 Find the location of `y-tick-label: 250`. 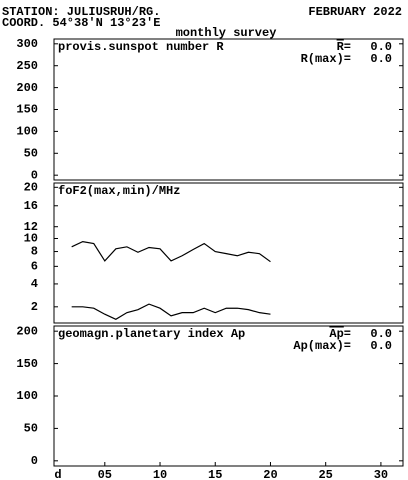

y-tick-label: 250 is located at coordinates (27, 66).